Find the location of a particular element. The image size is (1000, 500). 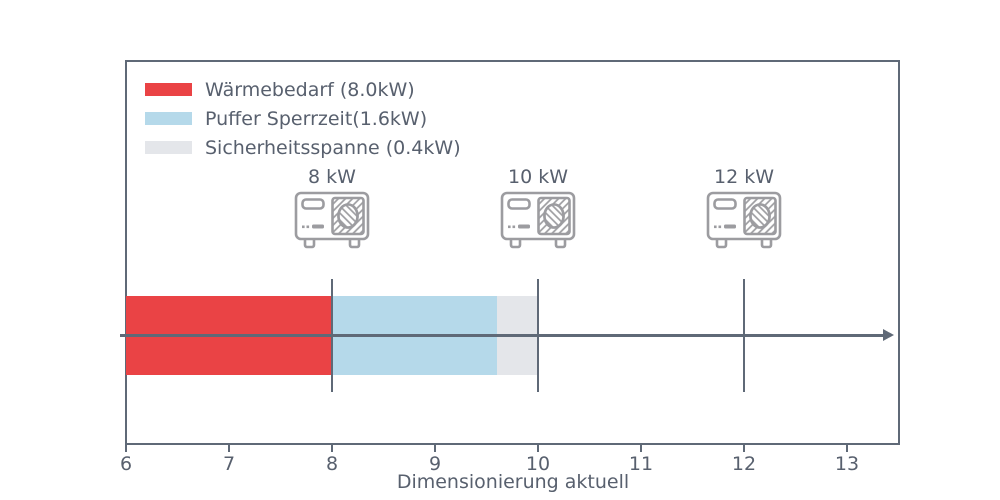

x-tick-label: 8 is located at coordinates (332, 464).